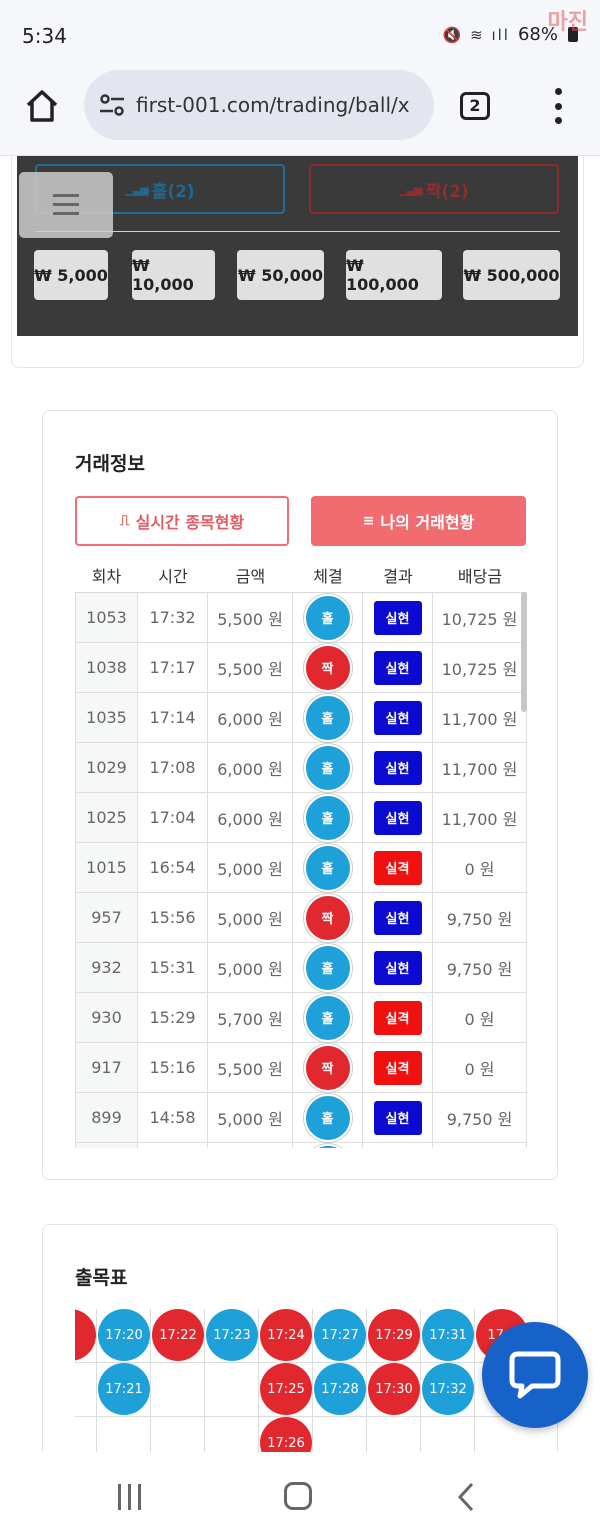 The image size is (600, 1537). What do you see at coordinates (106, 1145) in the screenshot?
I see `cell-round` at bounding box center [106, 1145].